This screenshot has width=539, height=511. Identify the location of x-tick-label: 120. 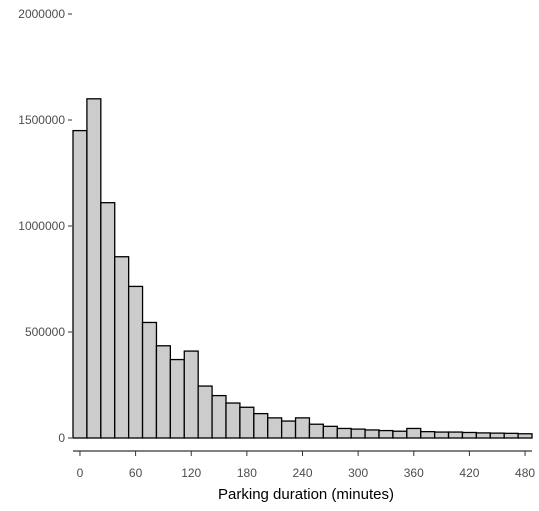
(191, 473).